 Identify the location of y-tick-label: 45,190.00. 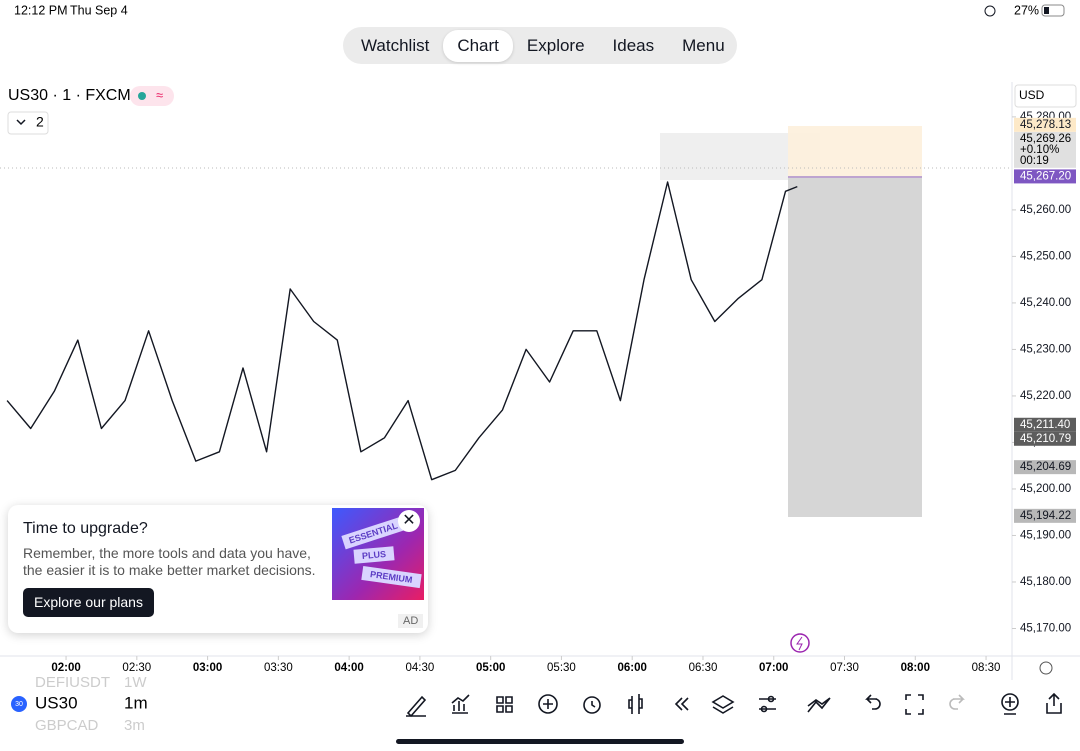
(1045, 536).